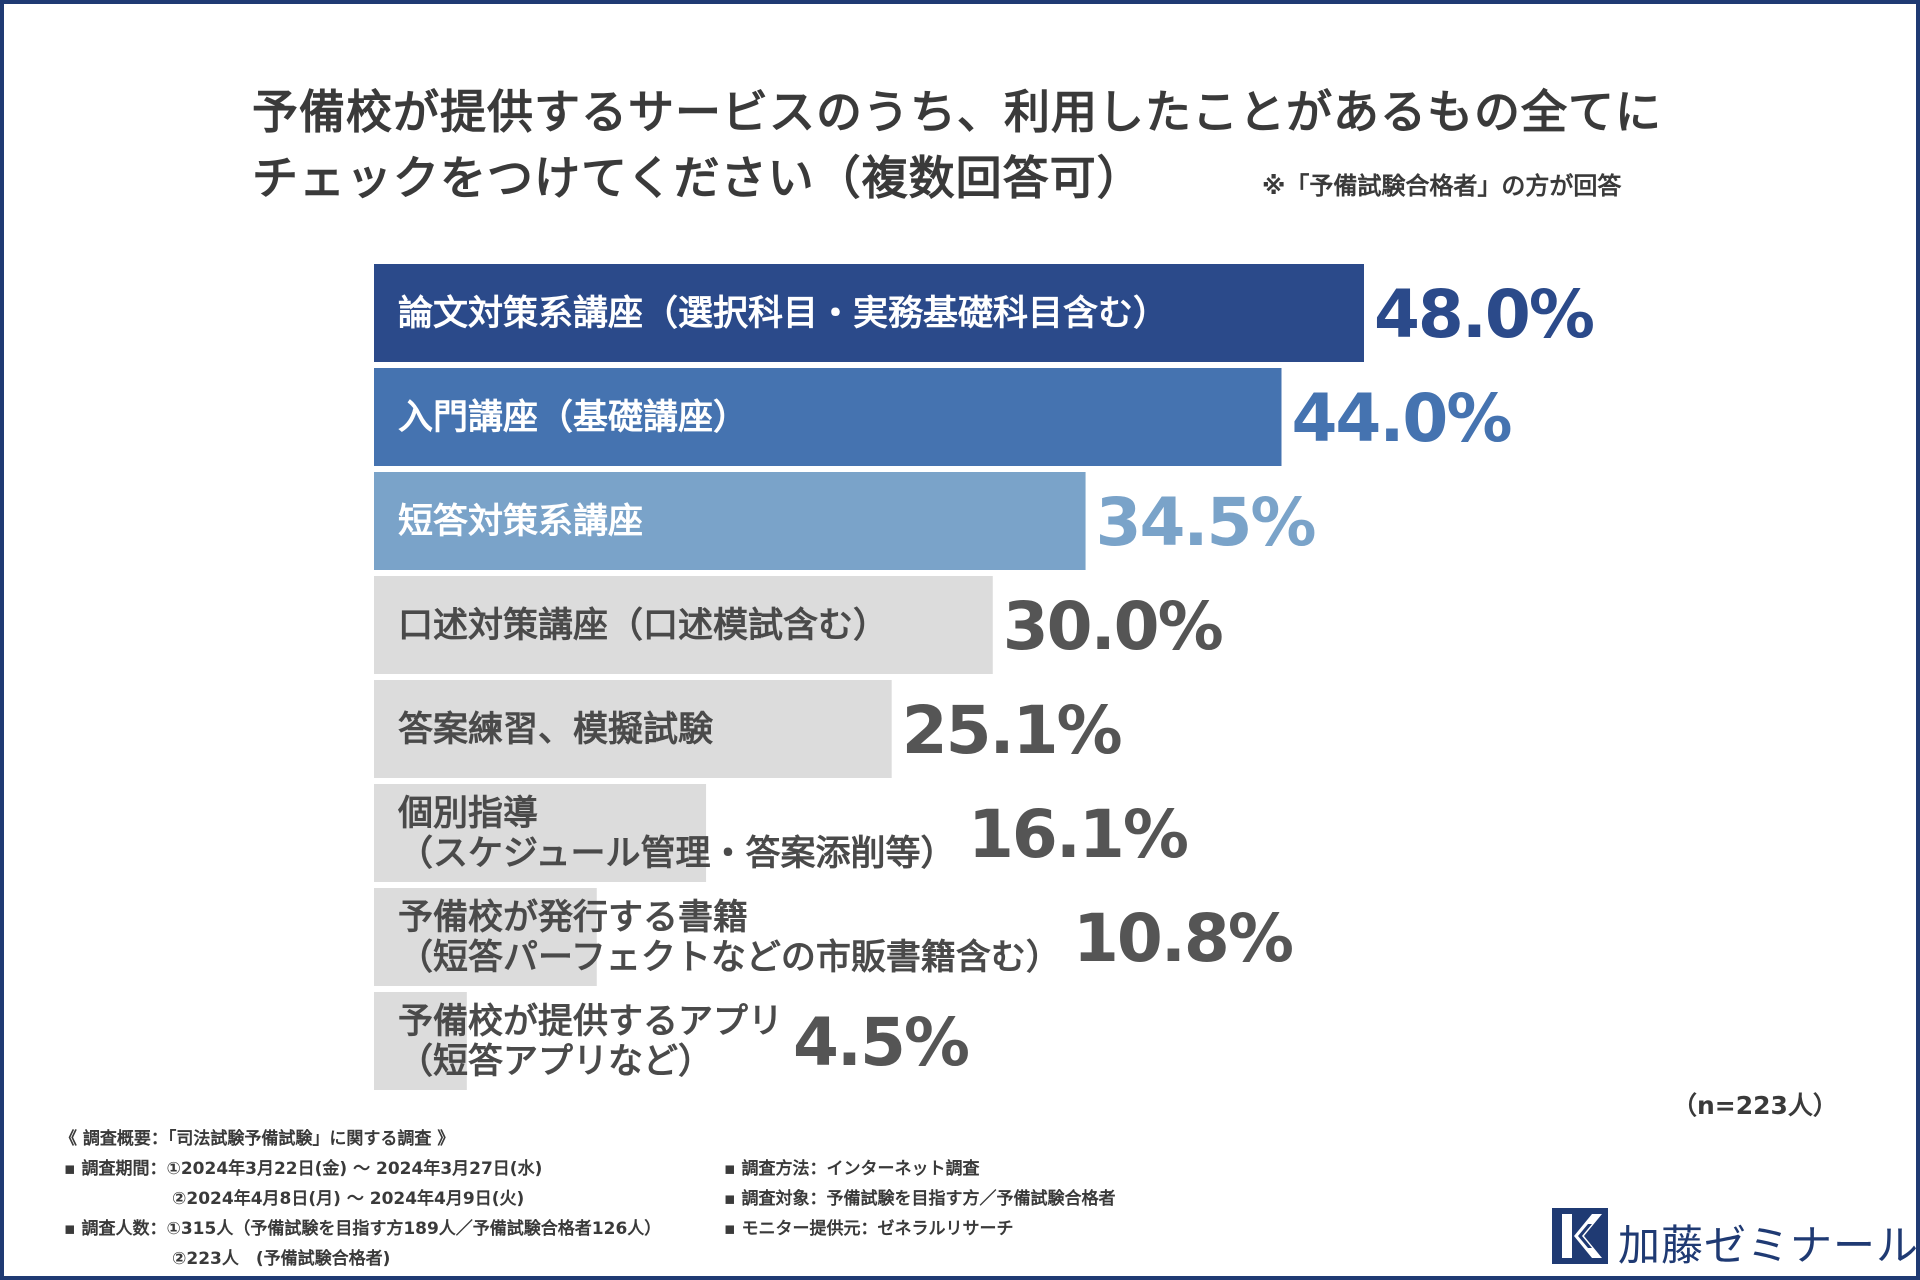 The height and width of the screenshot is (1280, 1920). I want to click on survey-period-1: ▪ 調査期間：①2024年3月22日(金) ～ 2024年3月27日(水), so click(303, 1169).